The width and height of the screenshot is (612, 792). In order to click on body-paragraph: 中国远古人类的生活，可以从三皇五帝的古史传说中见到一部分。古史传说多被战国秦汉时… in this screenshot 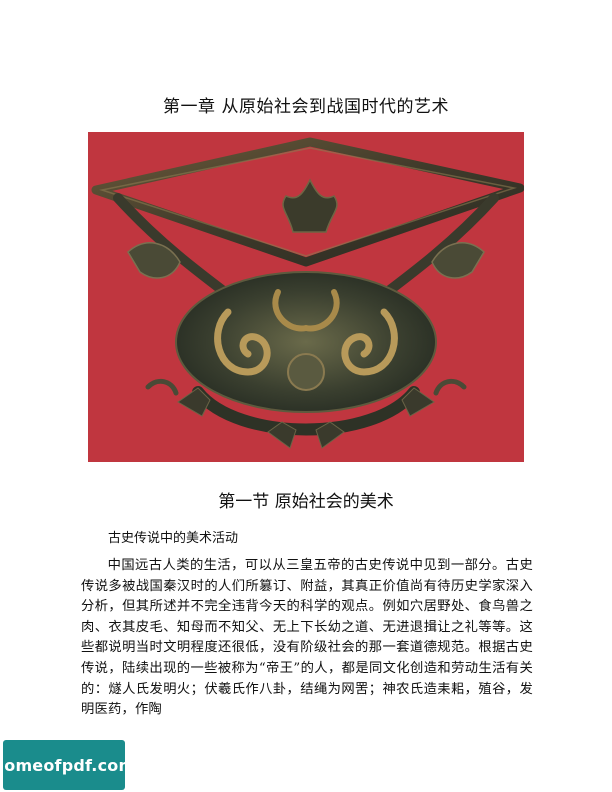, I will do `click(307, 638)`.